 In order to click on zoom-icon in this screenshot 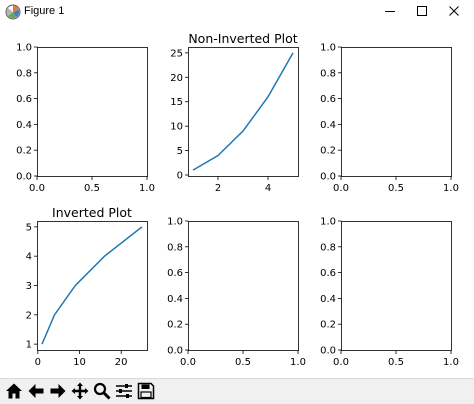, I will do `click(102, 391)`.